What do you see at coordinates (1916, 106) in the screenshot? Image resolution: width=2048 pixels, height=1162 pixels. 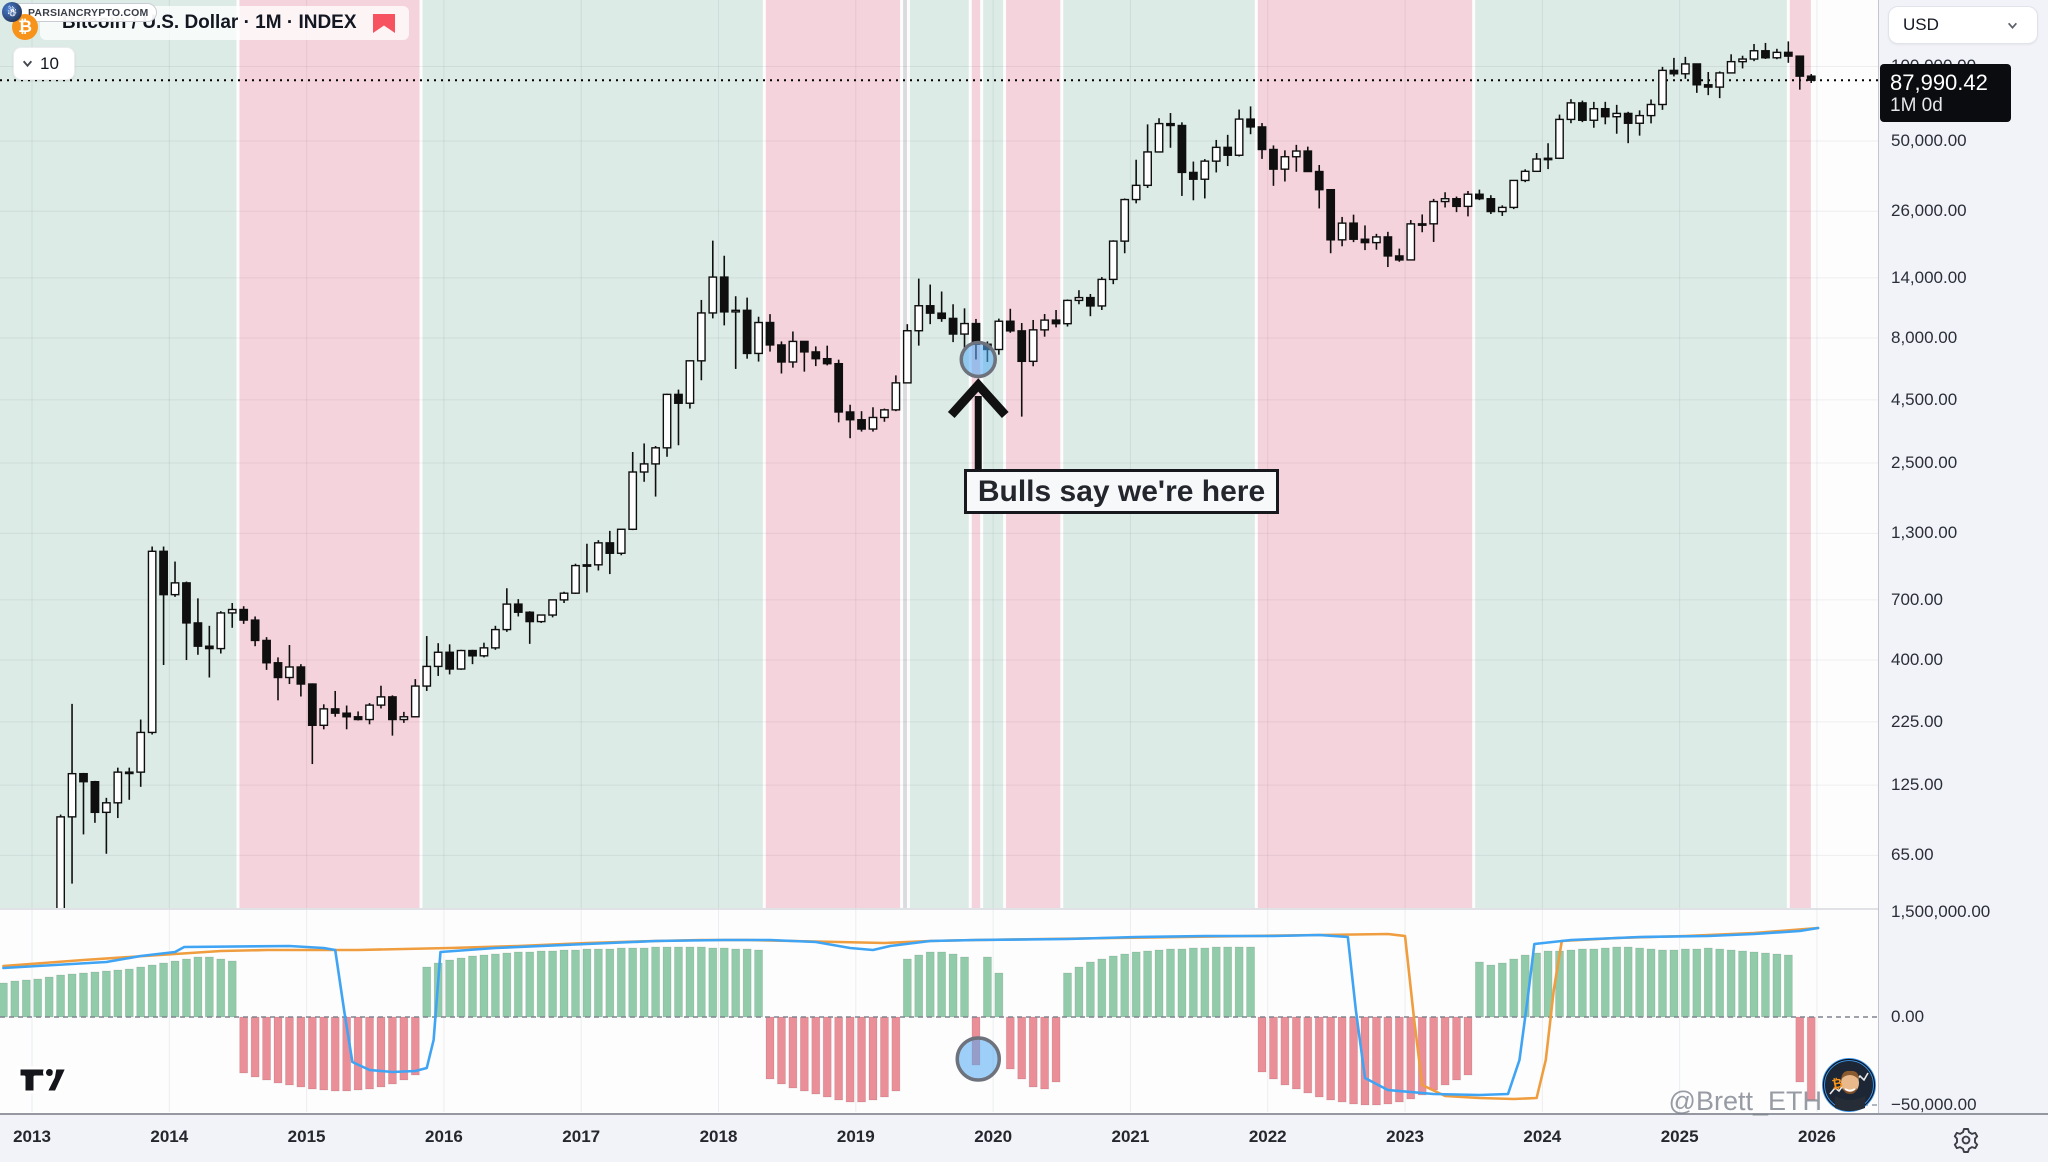 I see `bar-countdown: 1M 0d` at bounding box center [1916, 106].